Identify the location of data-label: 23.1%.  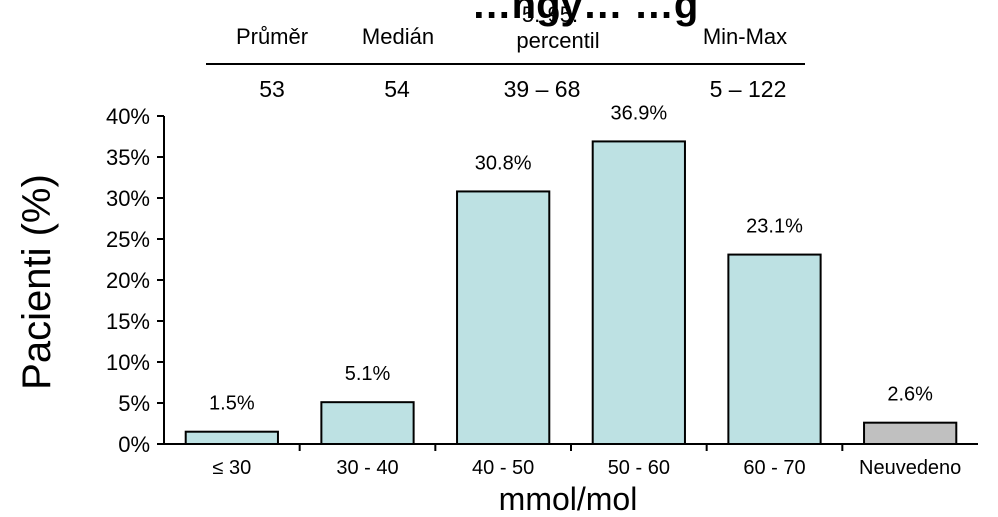
(774, 227).